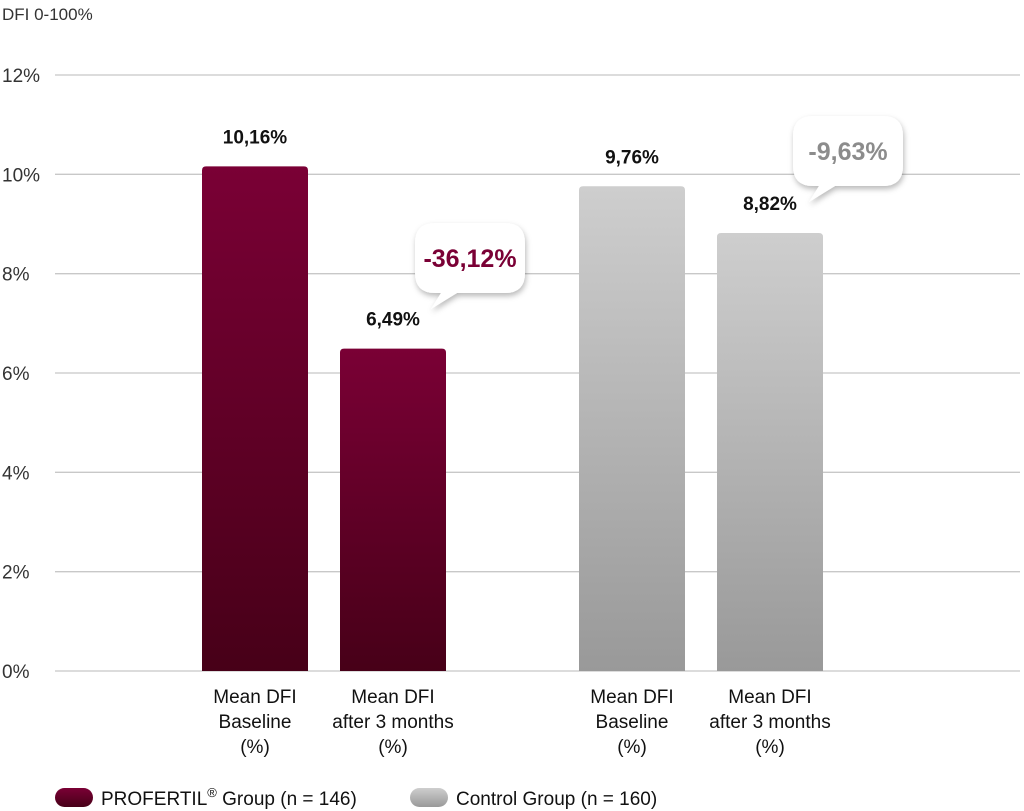  Describe the element at coordinates (393, 320) in the screenshot. I see `bar-value-label: 6,49%` at that location.